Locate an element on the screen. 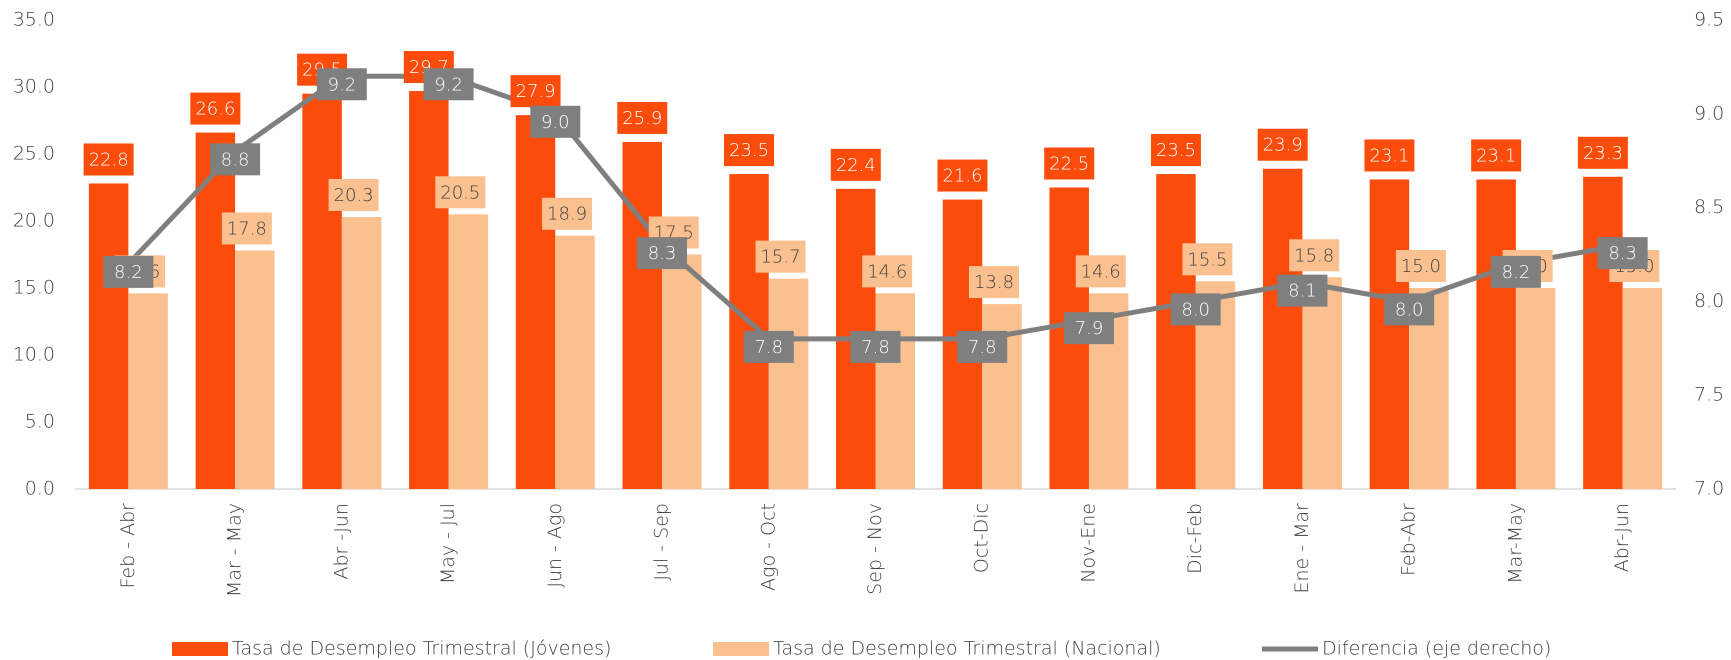  bar-label-text: 25.9 is located at coordinates (642, 118).